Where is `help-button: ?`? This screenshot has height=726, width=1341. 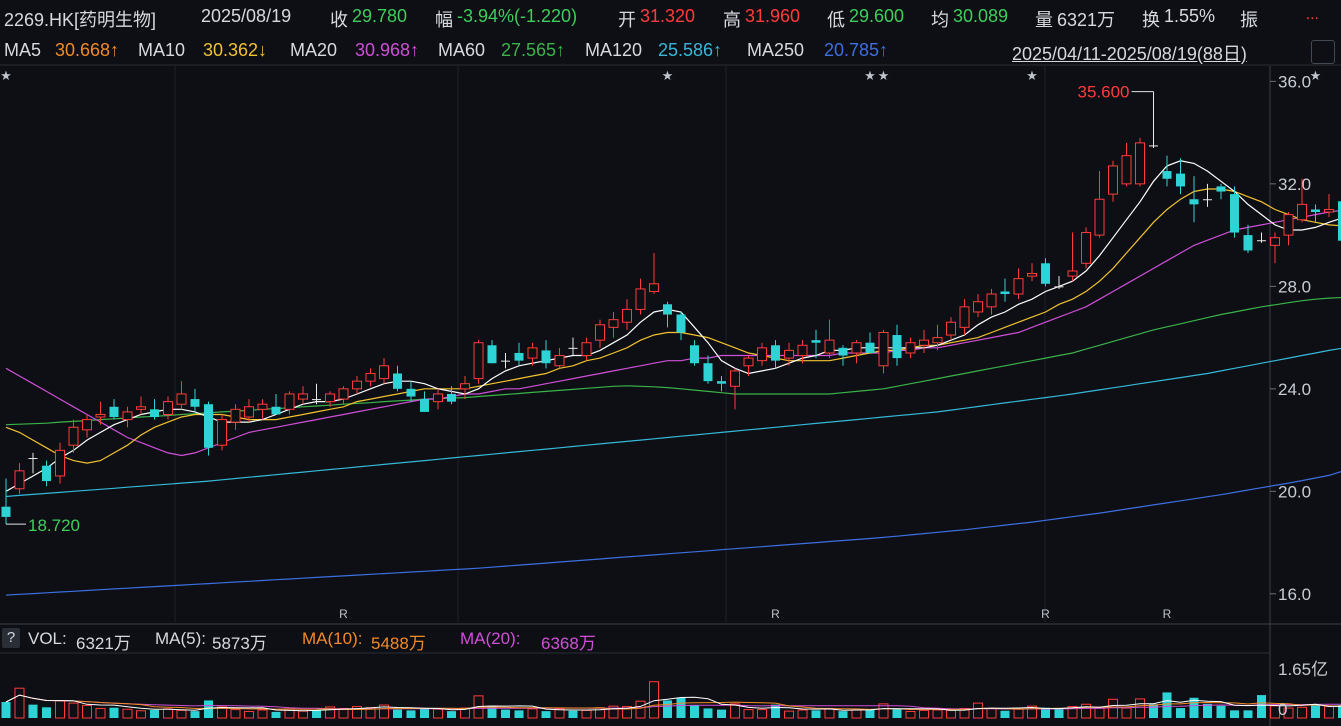 help-button: ? is located at coordinates (11, 638).